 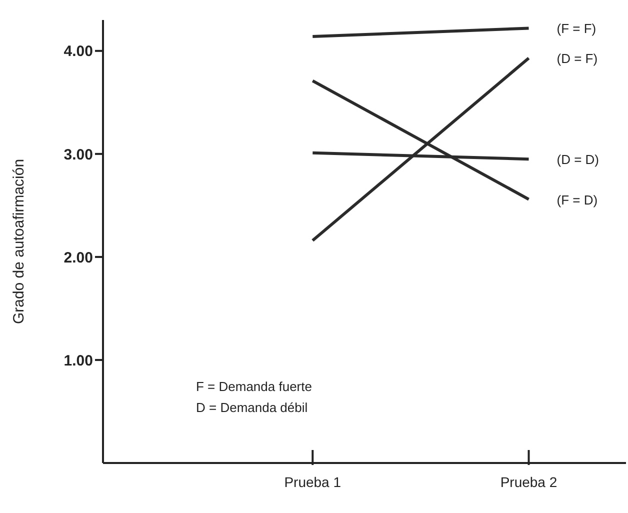 I want to click on y-tick-label: 4.00, so click(x=78, y=51).